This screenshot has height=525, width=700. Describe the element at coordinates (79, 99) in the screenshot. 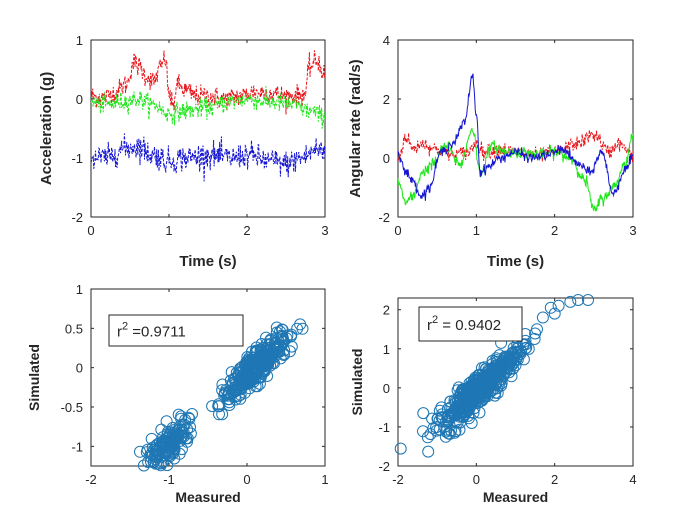

I see `accel-ytick-label: 0` at that location.